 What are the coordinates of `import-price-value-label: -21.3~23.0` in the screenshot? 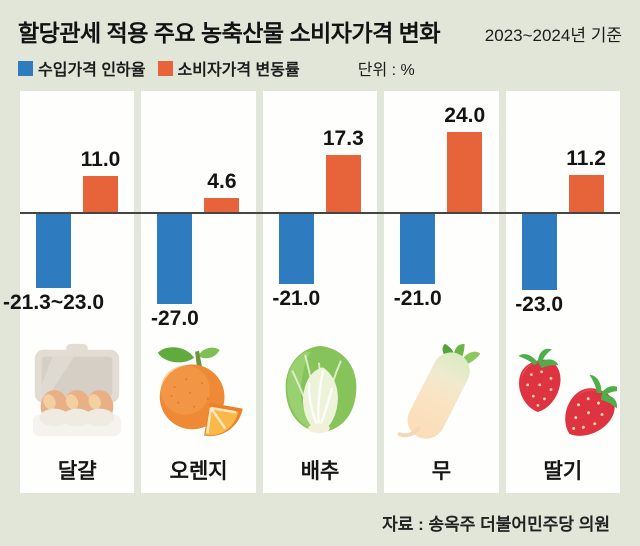 It's located at (53, 302).